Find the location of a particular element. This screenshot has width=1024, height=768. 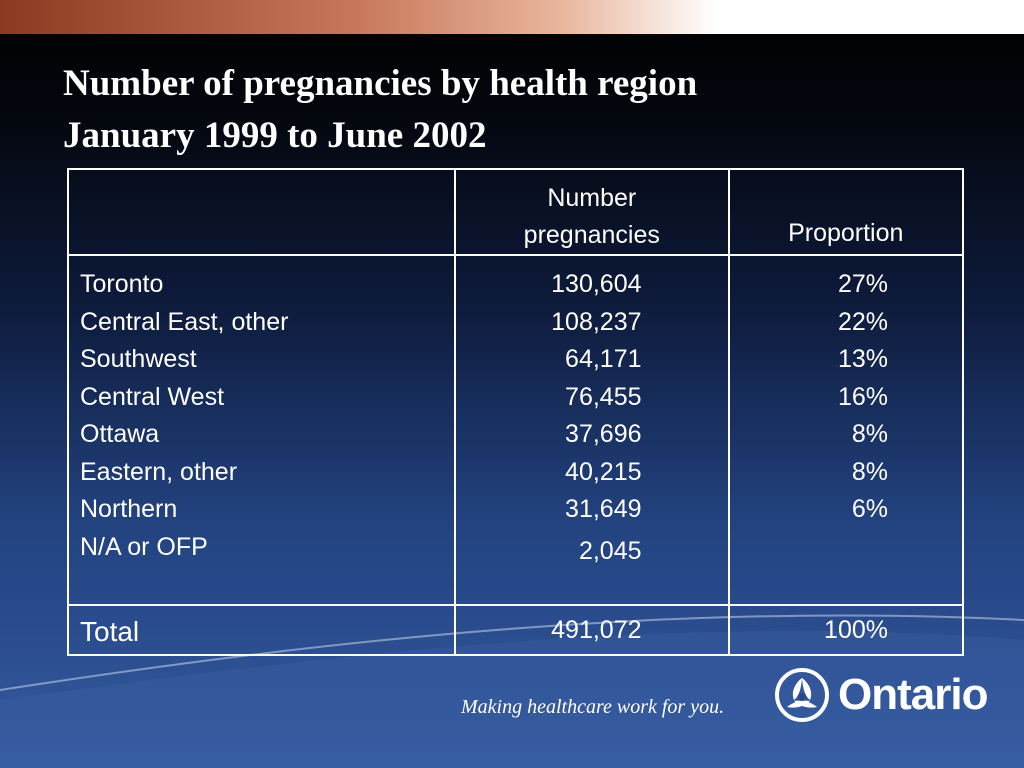

number-cell: 40,215 is located at coordinates (603, 471).